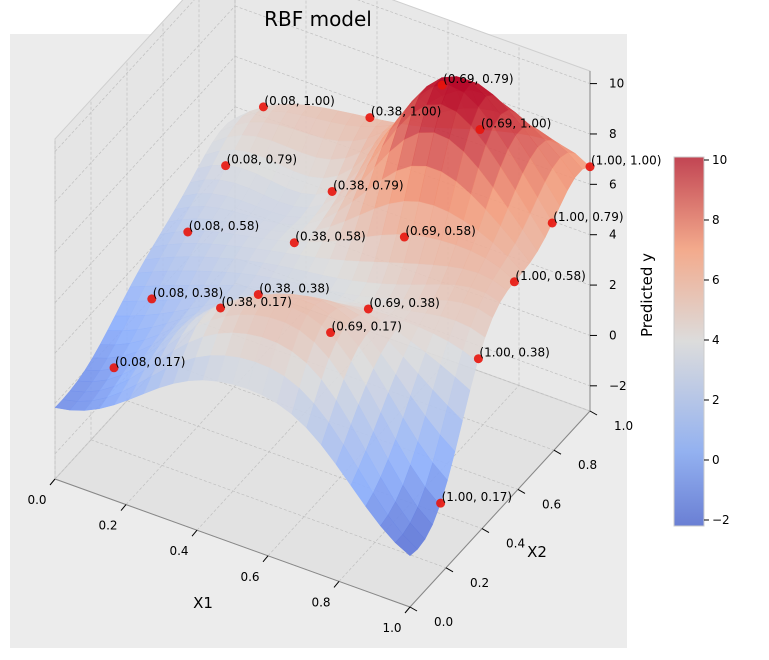 This screenshot has width=769, height=660. Describe the element at coordinates (613, 335) in the screenshot. I see `z-tick-label: 0` at that location.